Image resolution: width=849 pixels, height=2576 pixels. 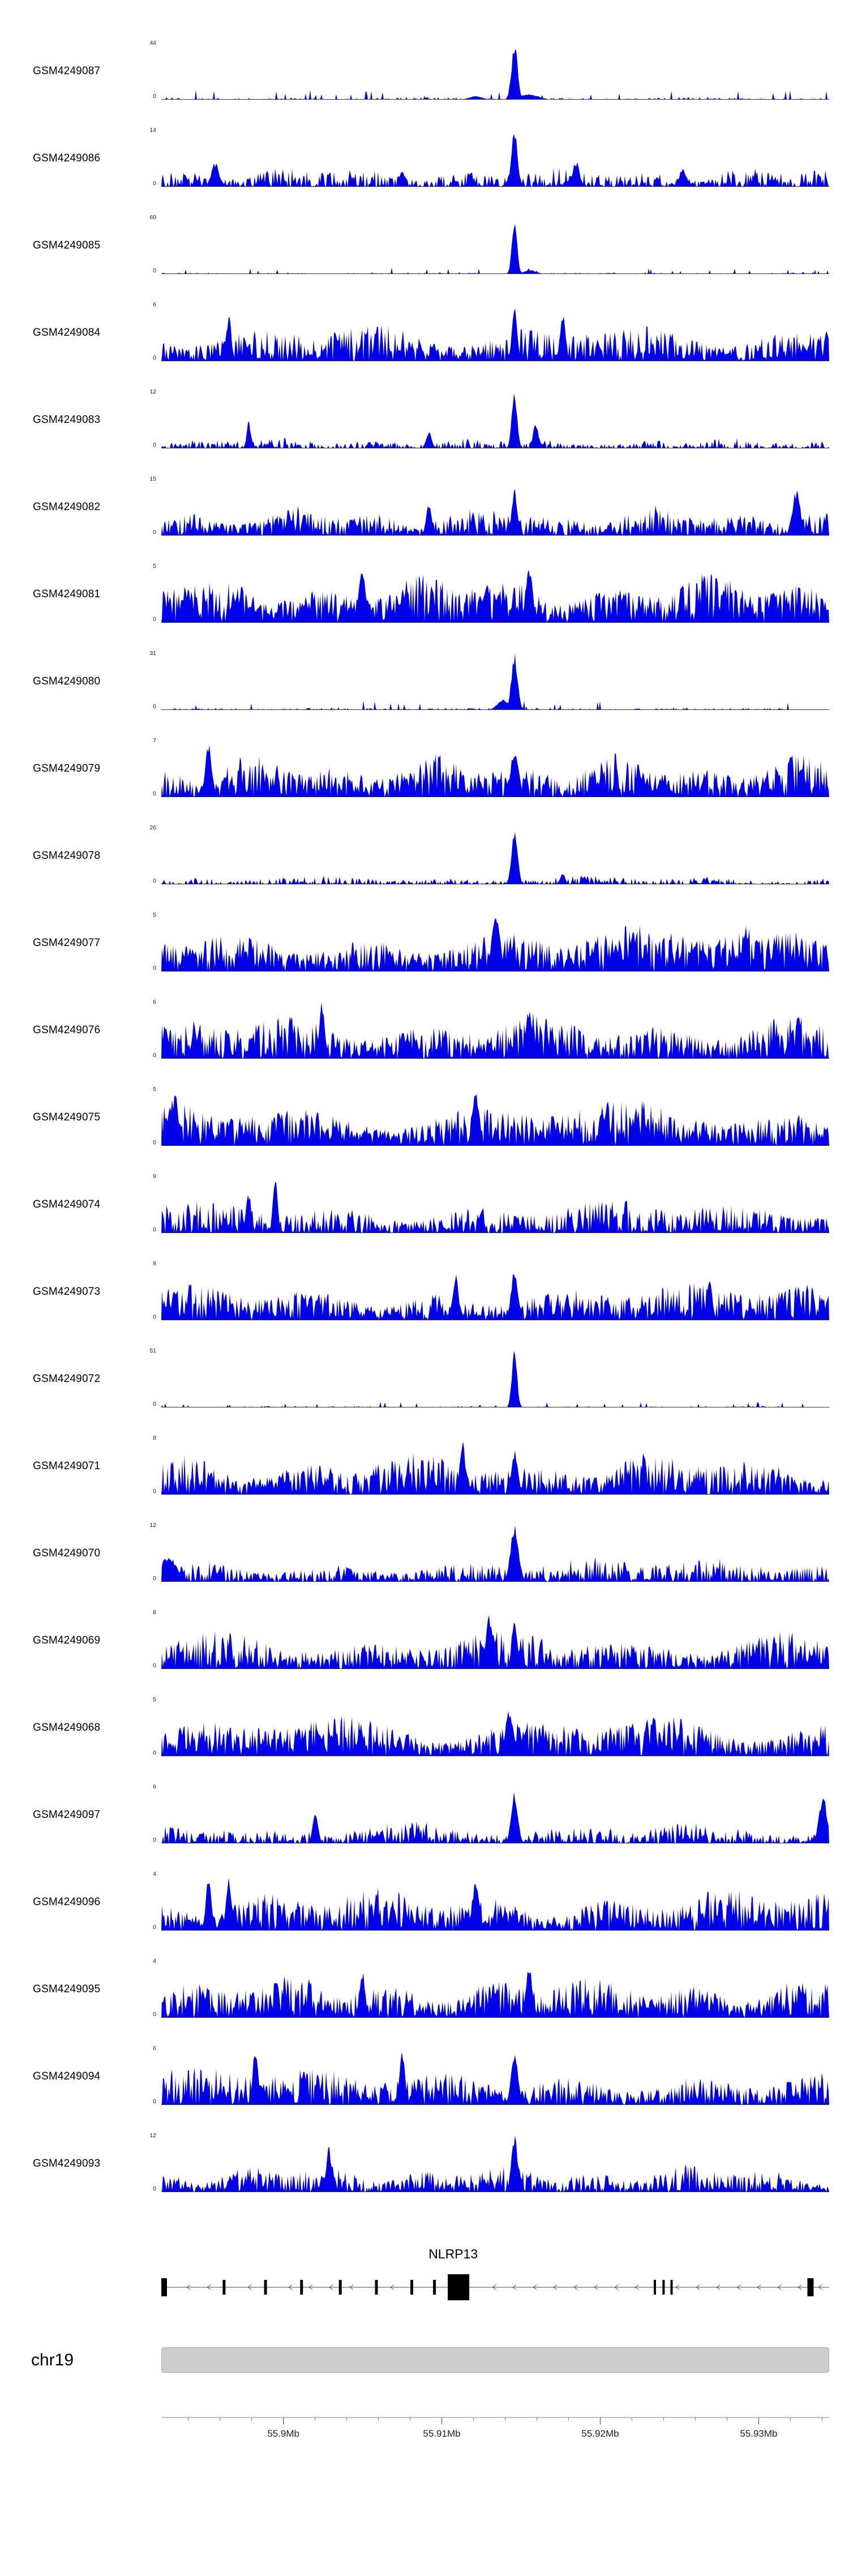 I want to click on axis-tick-label: 55.91Mb, so click(x=441, y=2433).